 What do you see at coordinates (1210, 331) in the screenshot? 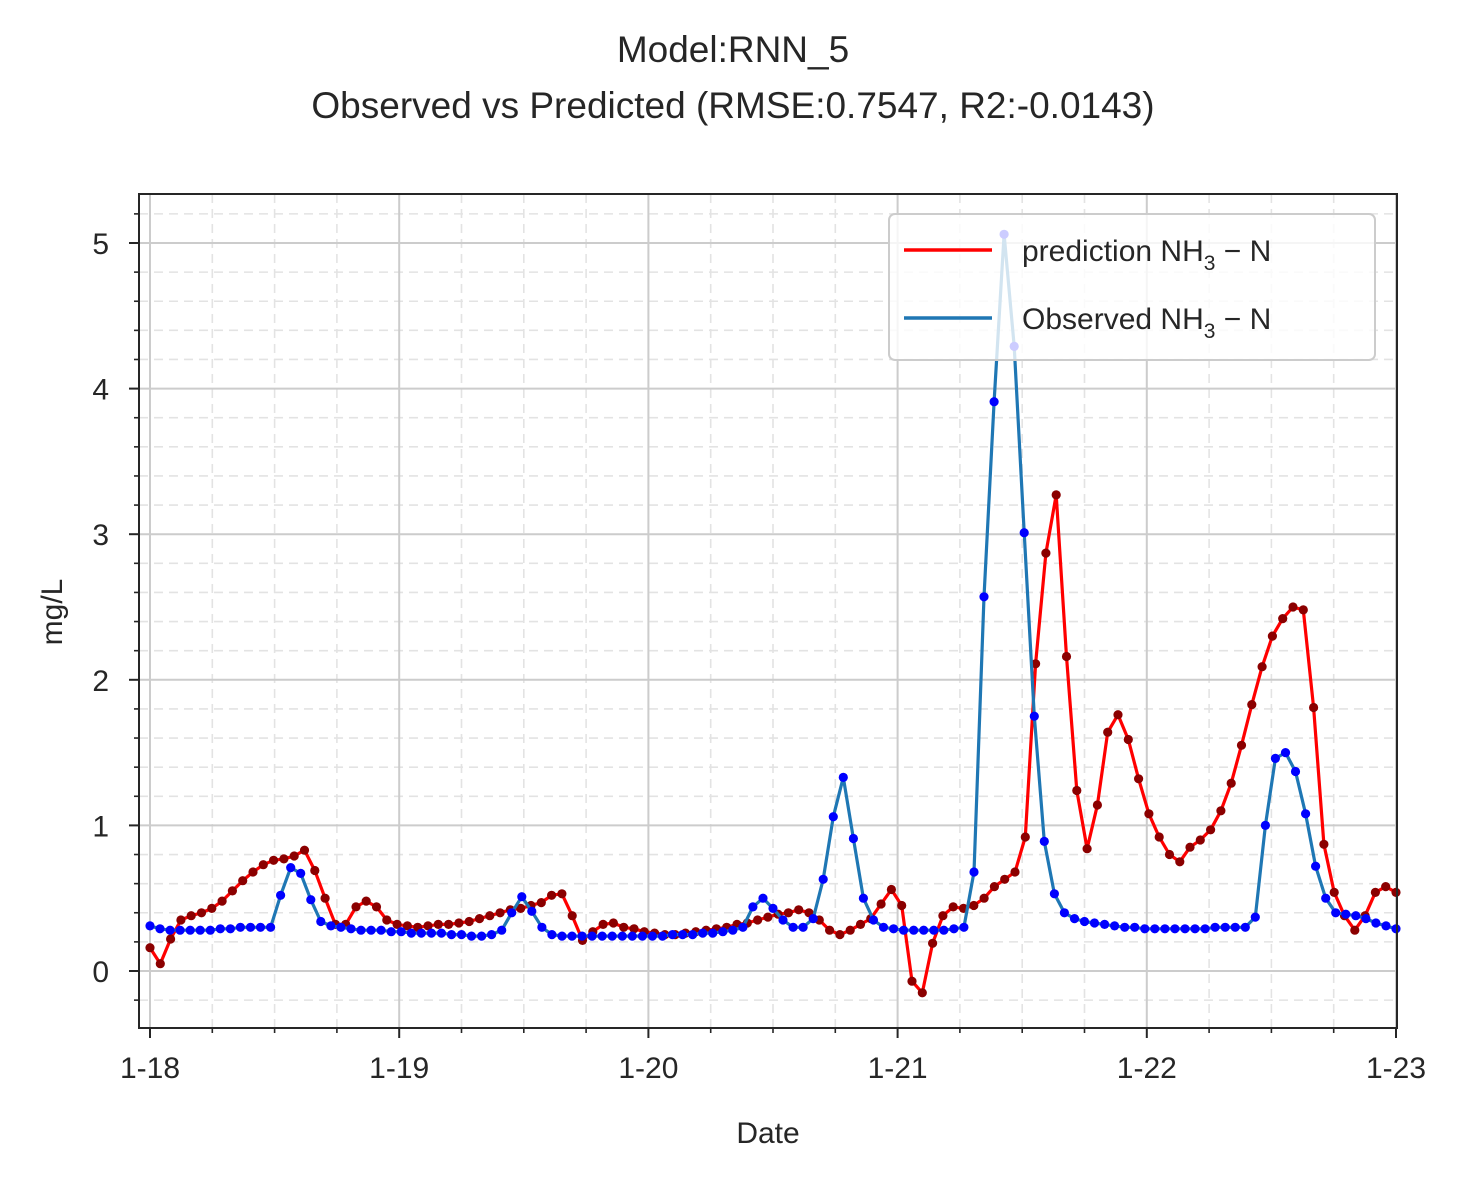
I see `legend-observed-sub: 3` at bounding box center [1210, 331].